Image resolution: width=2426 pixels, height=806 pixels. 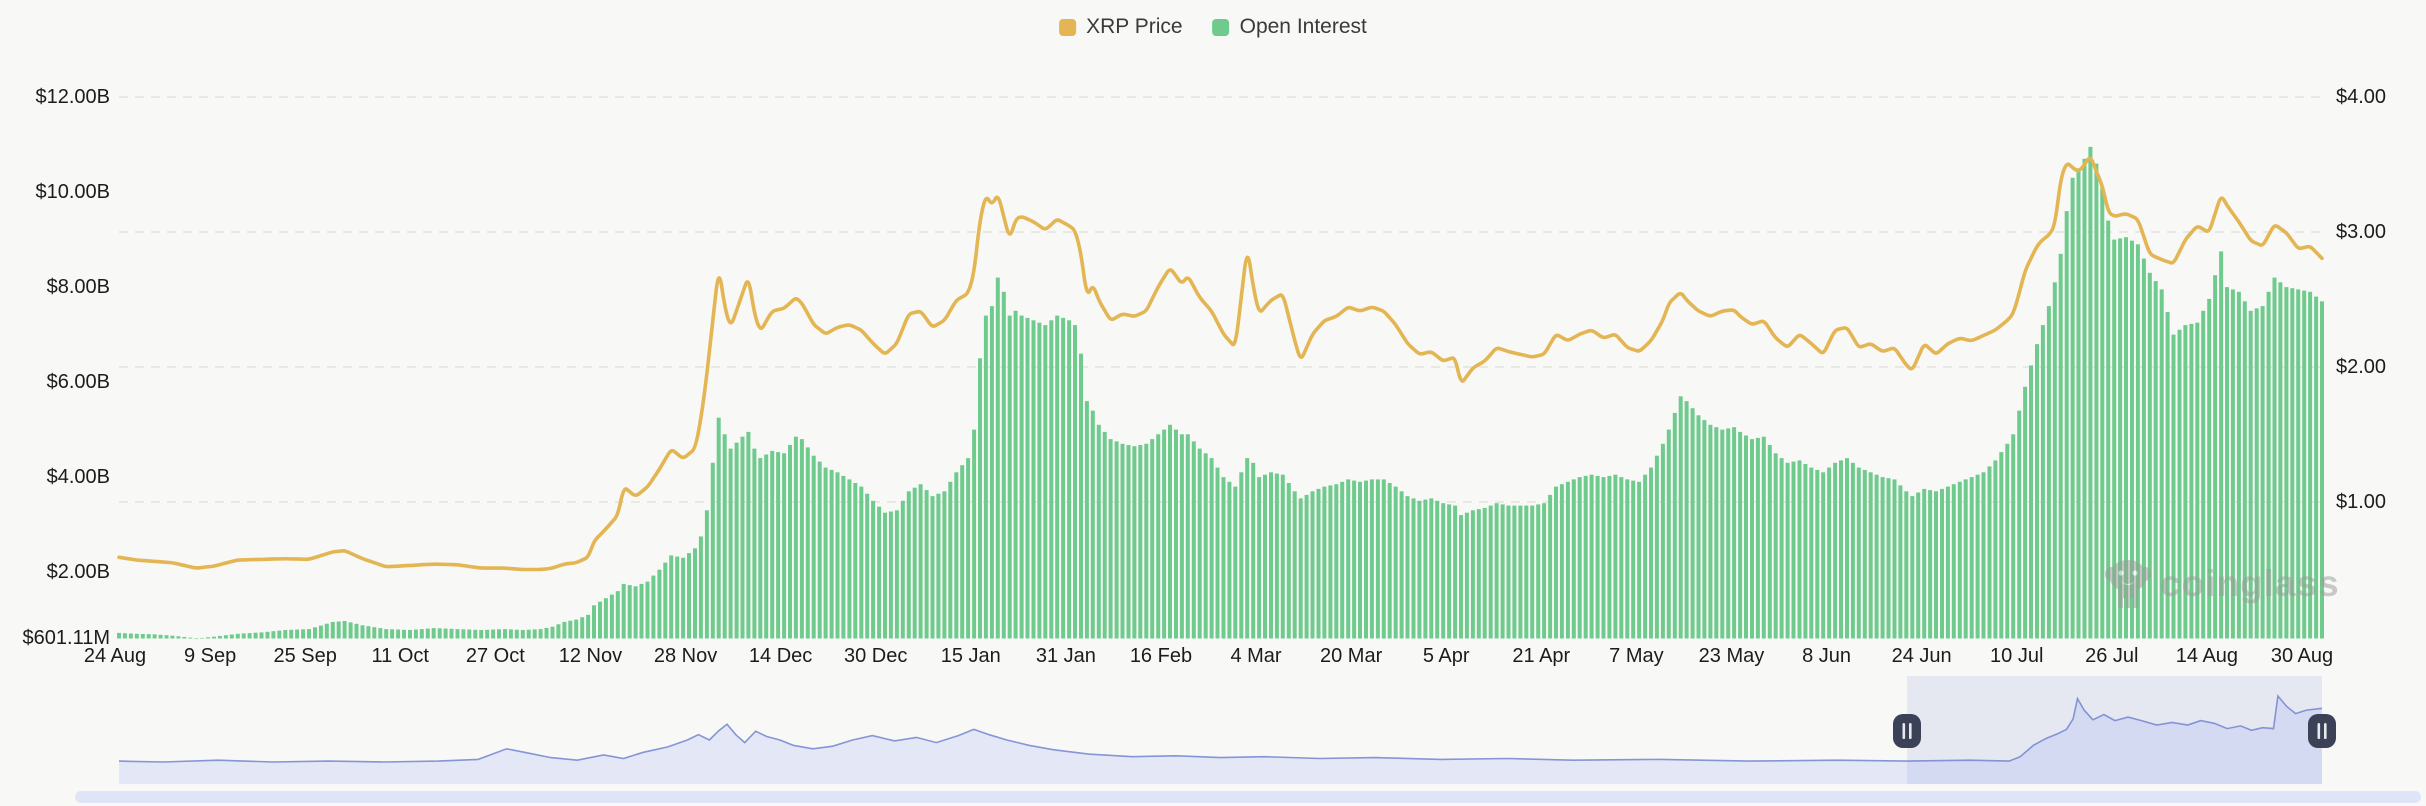 What do you see at coordinates (210, 656) in the screenshot?
I see `x-axis-tick-label: 9 Sep` at bounding box center [210, 656].